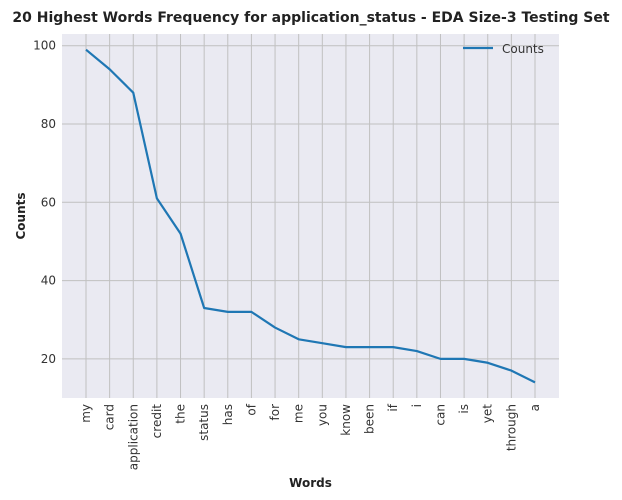 This screenshot has width=622, height=500. What do you see at coordinates (393, 407) in the screenshot?
I see `x-tick-label: if` at bounding box center [393, 407].